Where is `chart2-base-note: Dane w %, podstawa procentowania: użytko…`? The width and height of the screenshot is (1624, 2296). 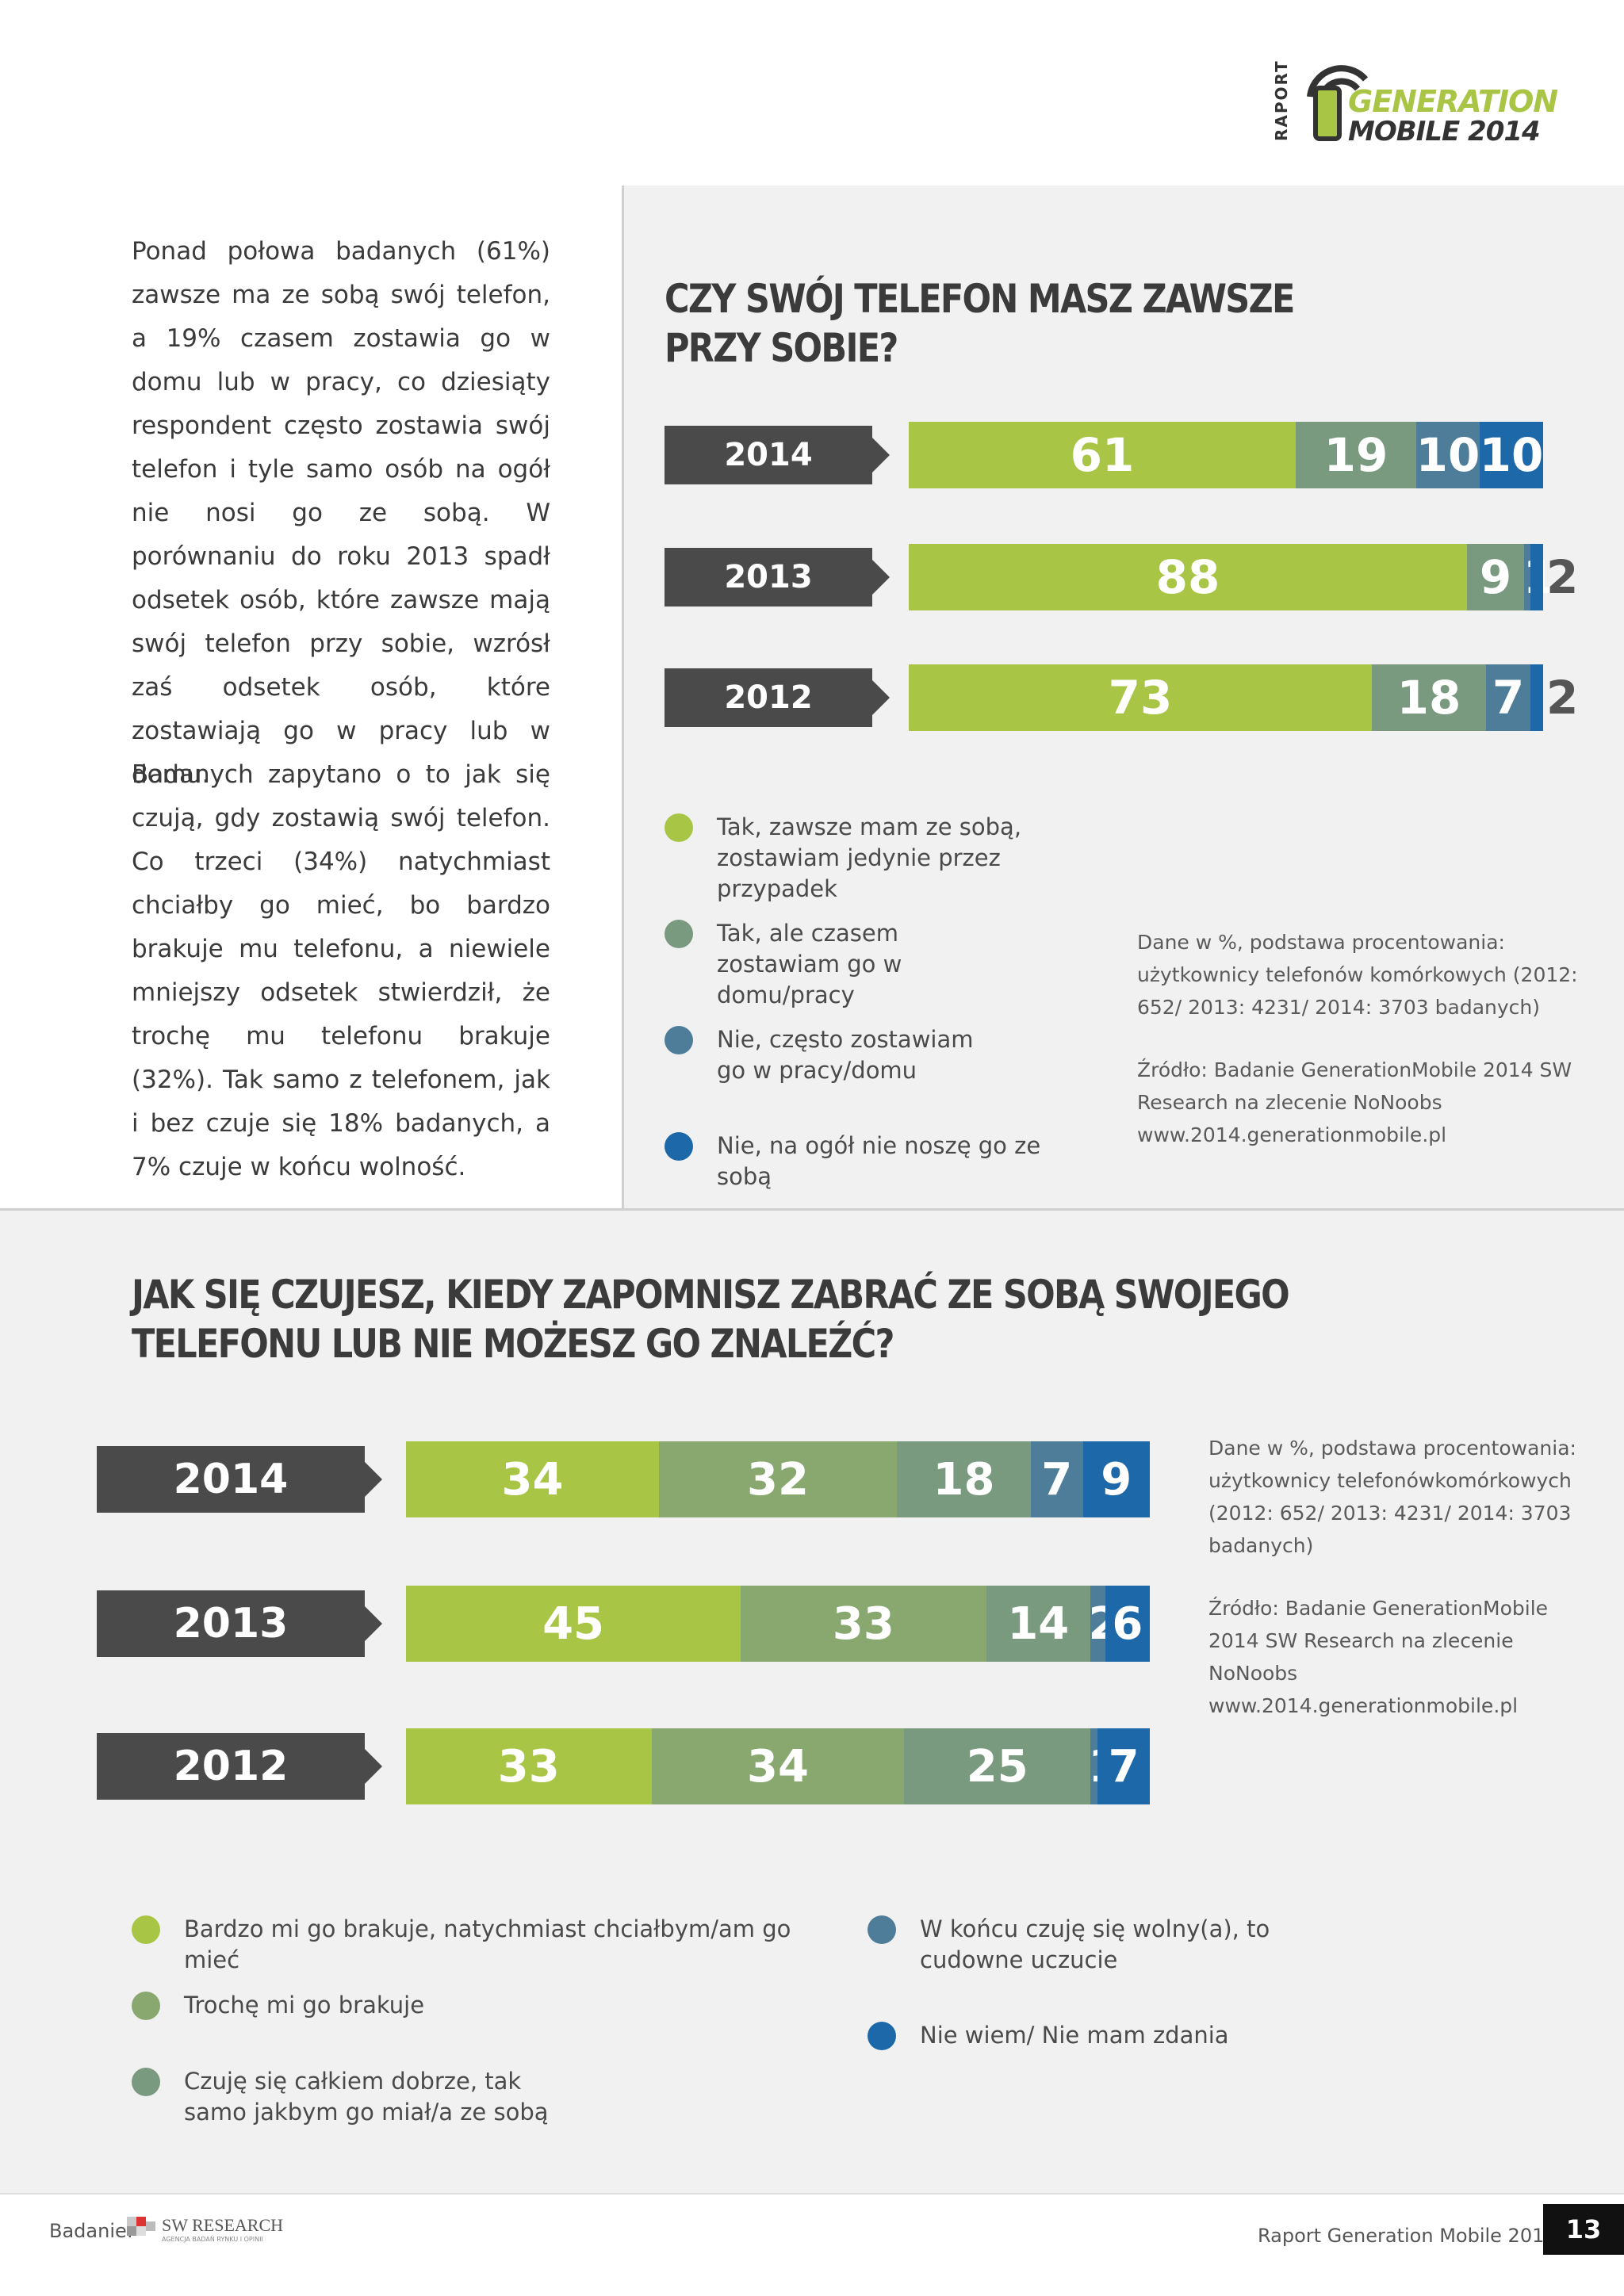
chart2-base-note: Dane w %, podstawa procentowania: użytko… is located at coordinates (1392, 1497).